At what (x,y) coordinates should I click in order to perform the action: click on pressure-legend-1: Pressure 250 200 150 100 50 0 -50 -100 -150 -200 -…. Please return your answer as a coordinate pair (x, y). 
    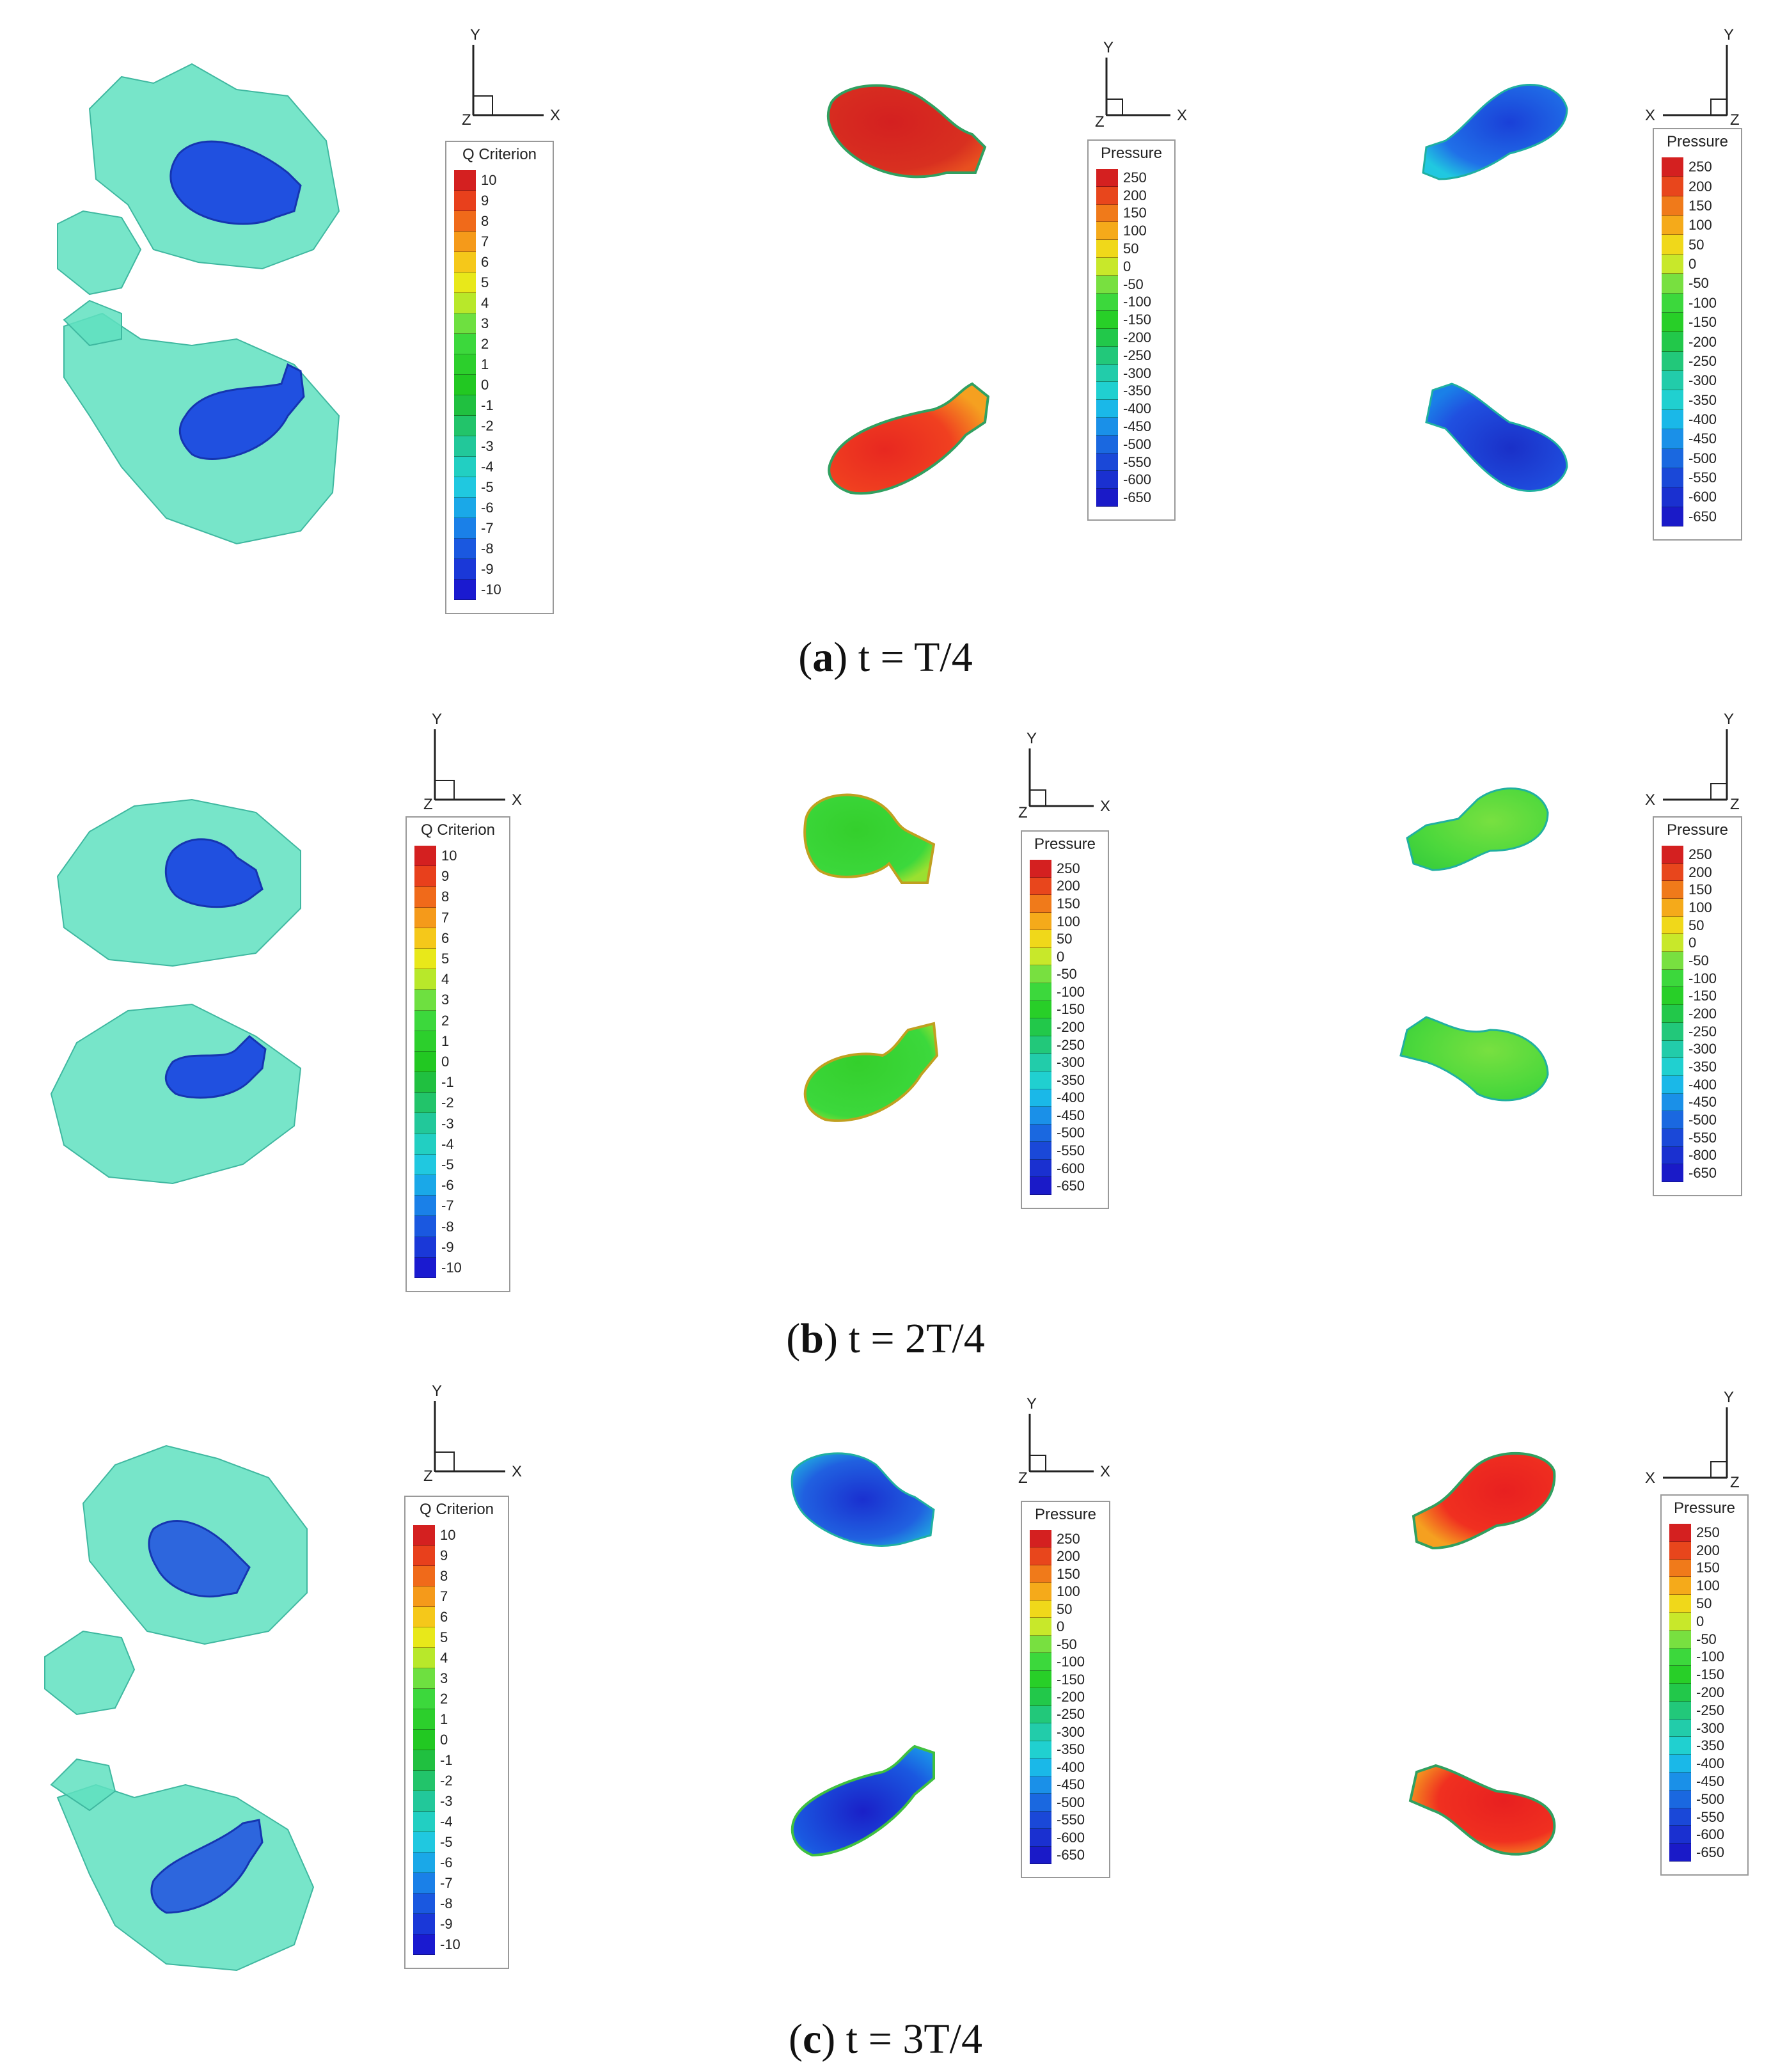
    Looking at the image, I should click on (1131, 330).